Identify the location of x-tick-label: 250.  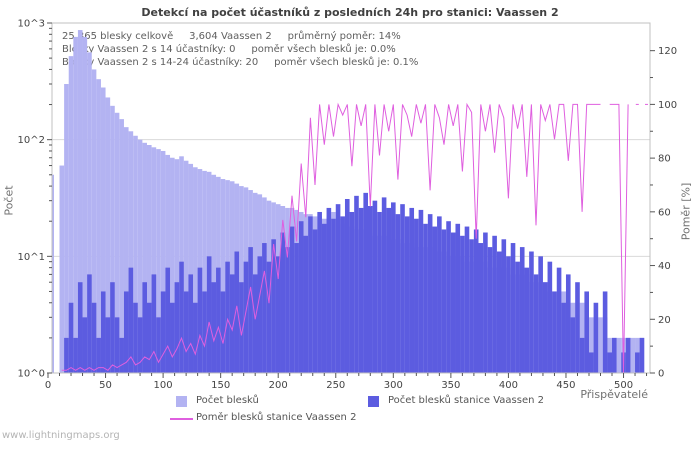
(335, 385).